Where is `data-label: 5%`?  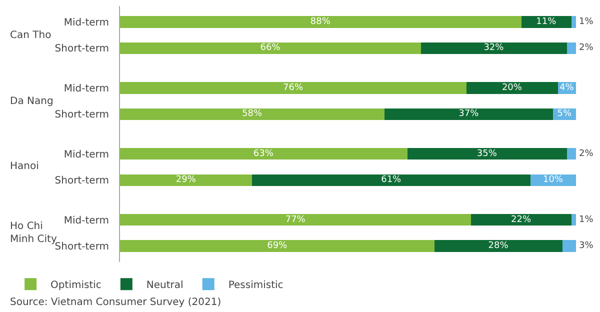 data-label: 5% is located at coordinates (564, 114).